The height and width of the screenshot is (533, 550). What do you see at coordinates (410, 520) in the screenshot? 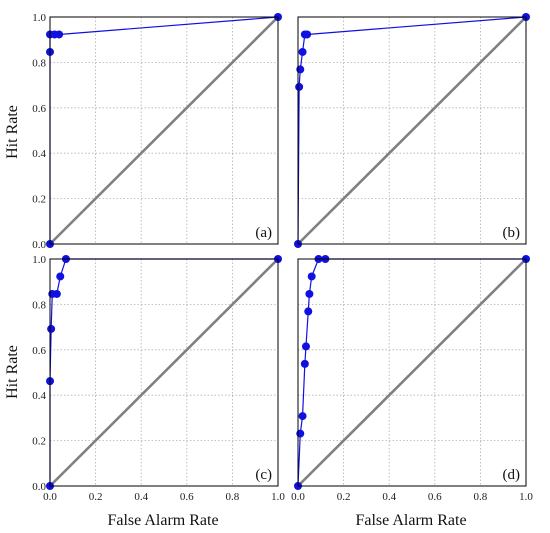
I see `x-axis-label-right: False Alarm Rate` at bounding box center [410, 520].